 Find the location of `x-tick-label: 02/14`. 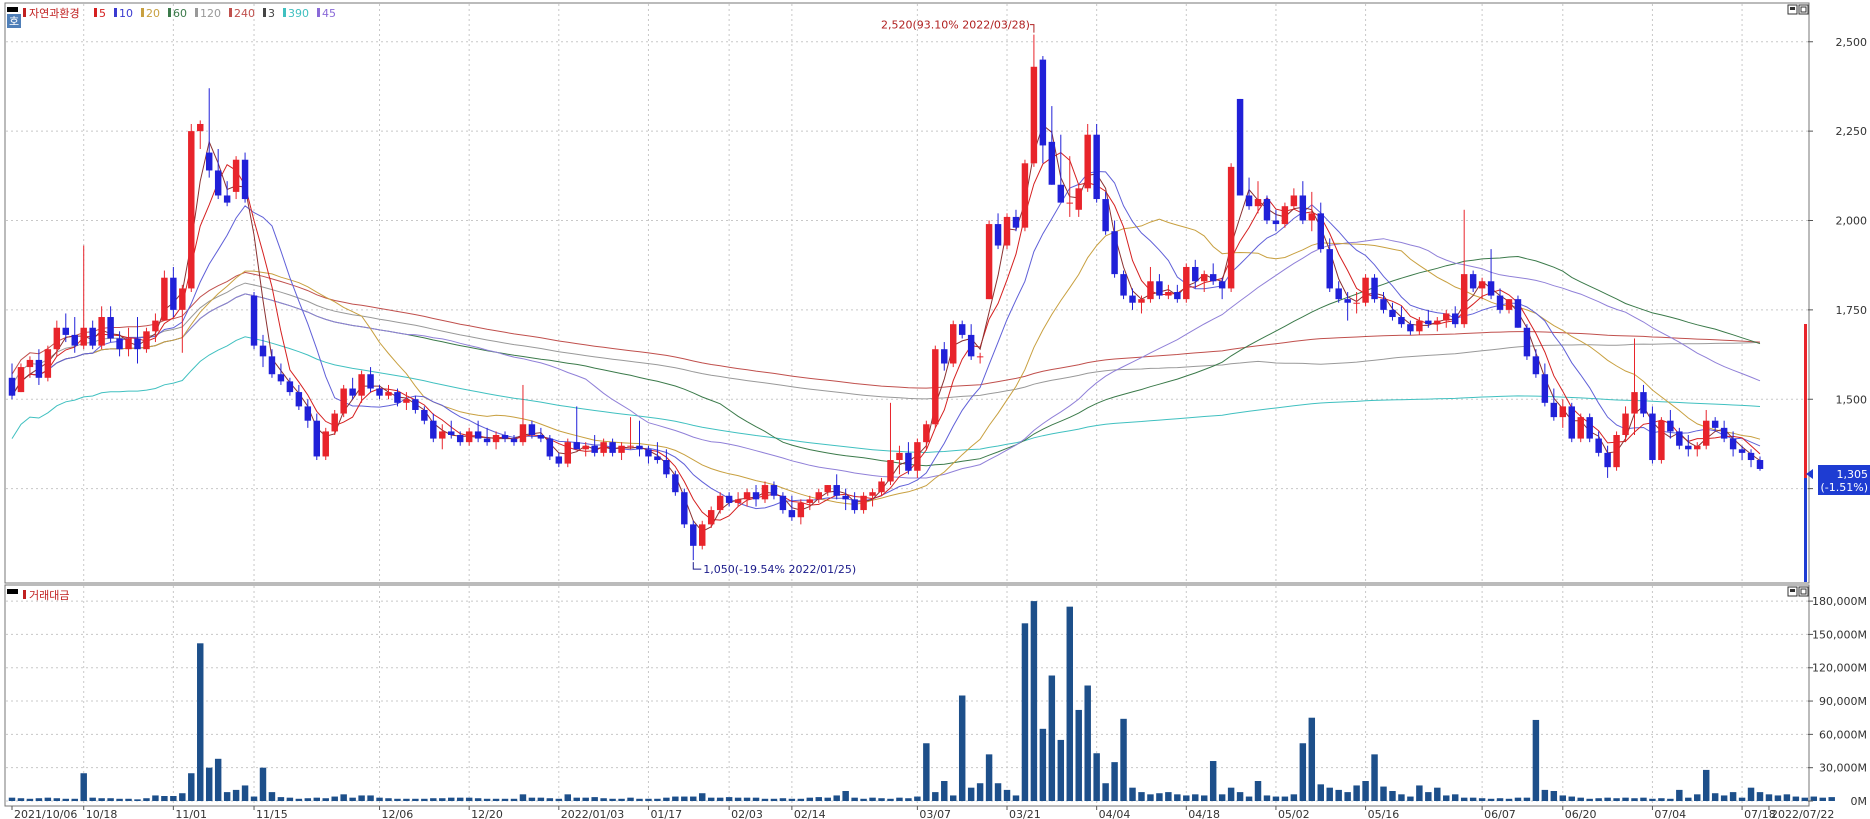

x-tick-label: 02/14 is located at coordinates (810, 813).